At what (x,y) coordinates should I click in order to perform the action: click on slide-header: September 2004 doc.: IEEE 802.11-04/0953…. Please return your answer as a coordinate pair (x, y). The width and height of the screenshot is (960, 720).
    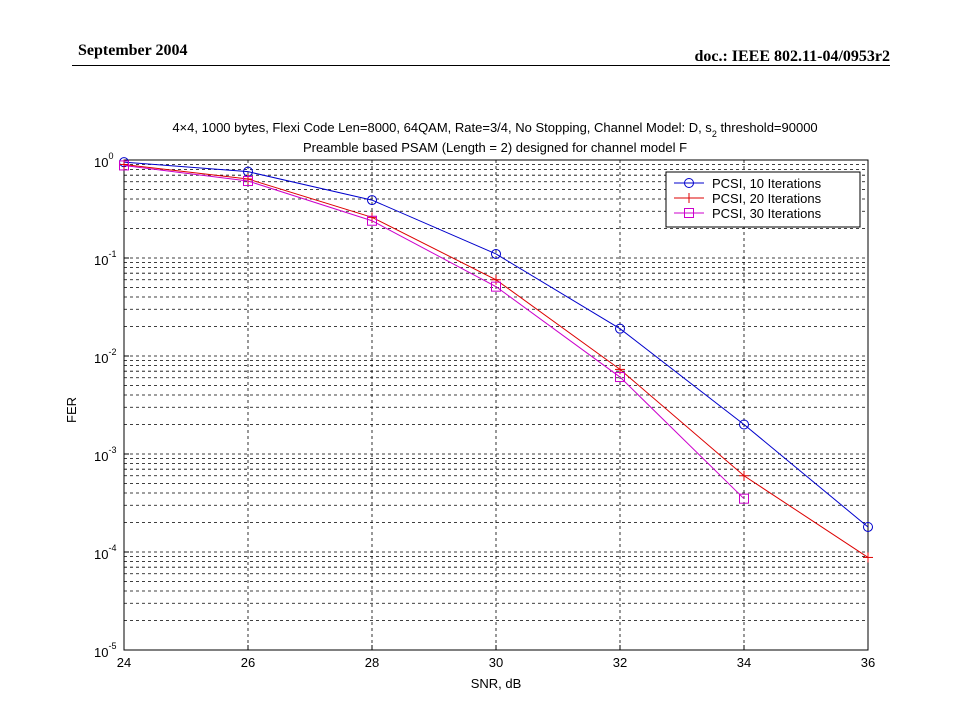
    Looking at the image, I should click on (481, 53).